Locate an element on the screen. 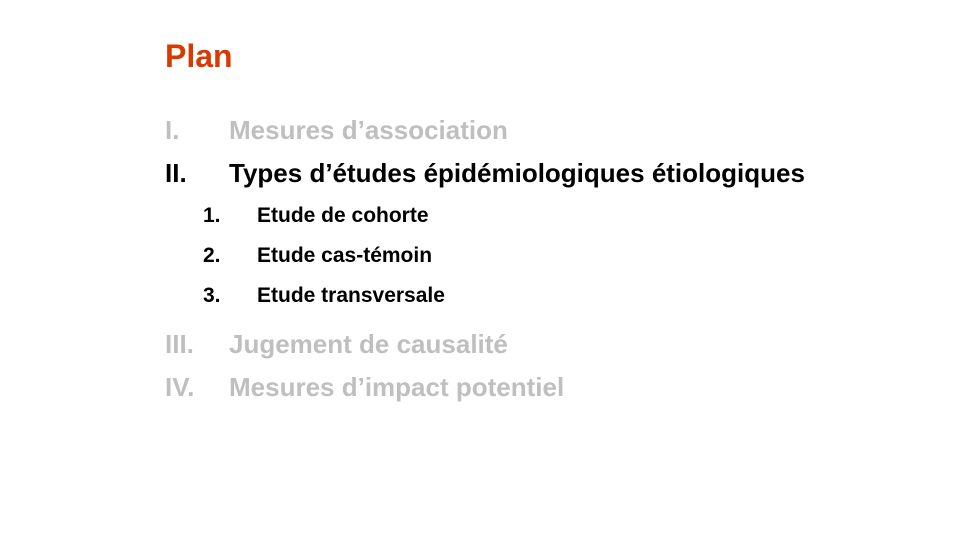  outline-item-4: IV. Mesures d’impact potentiel is located at coordinates (515, 387).